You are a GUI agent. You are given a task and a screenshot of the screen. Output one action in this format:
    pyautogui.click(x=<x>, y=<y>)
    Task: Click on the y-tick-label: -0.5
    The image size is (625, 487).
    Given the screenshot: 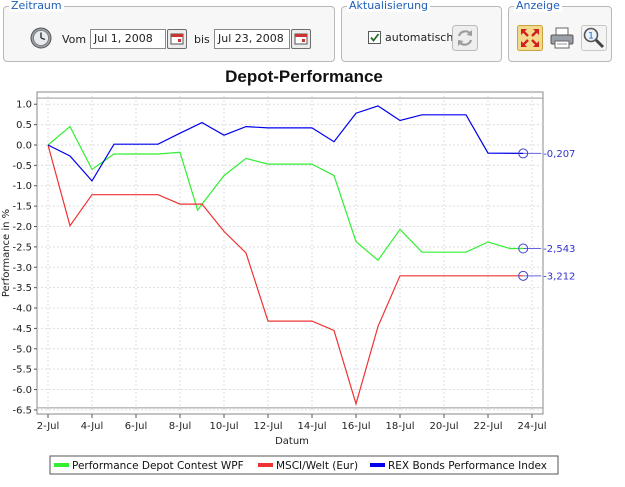 What is the action you would take?
    pyautogui.click(x=22, y=166)
    